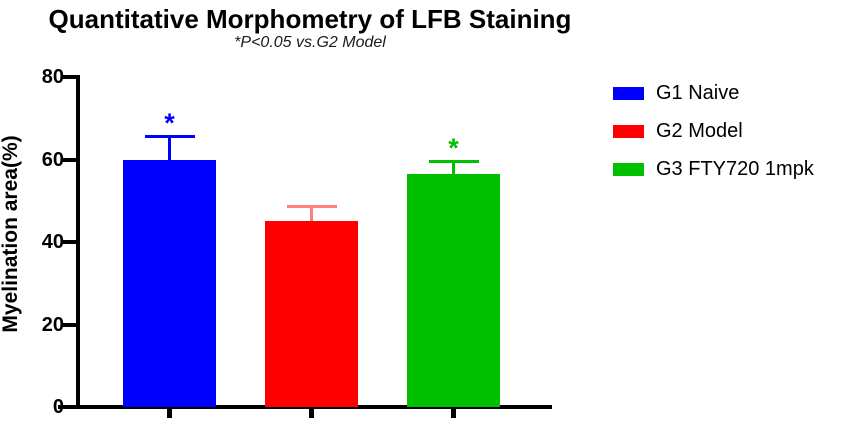 This screenshot has width=852, height=430. What do you see at coordinates (305, 407) in the screenshot?
I see `x-axis-line` at bounding box center [305, 407].